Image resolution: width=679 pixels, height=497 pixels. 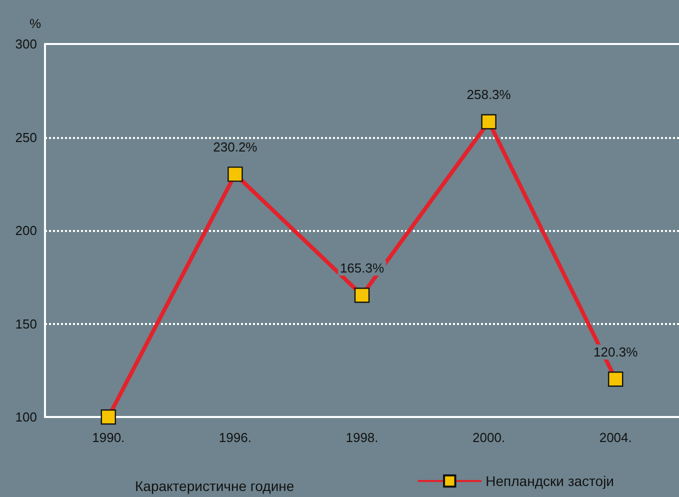 What do you see at coordinates (550, 481) in the screenshot?
I see `legend-label: Непландски застоји` at bounding box center [550, 481].